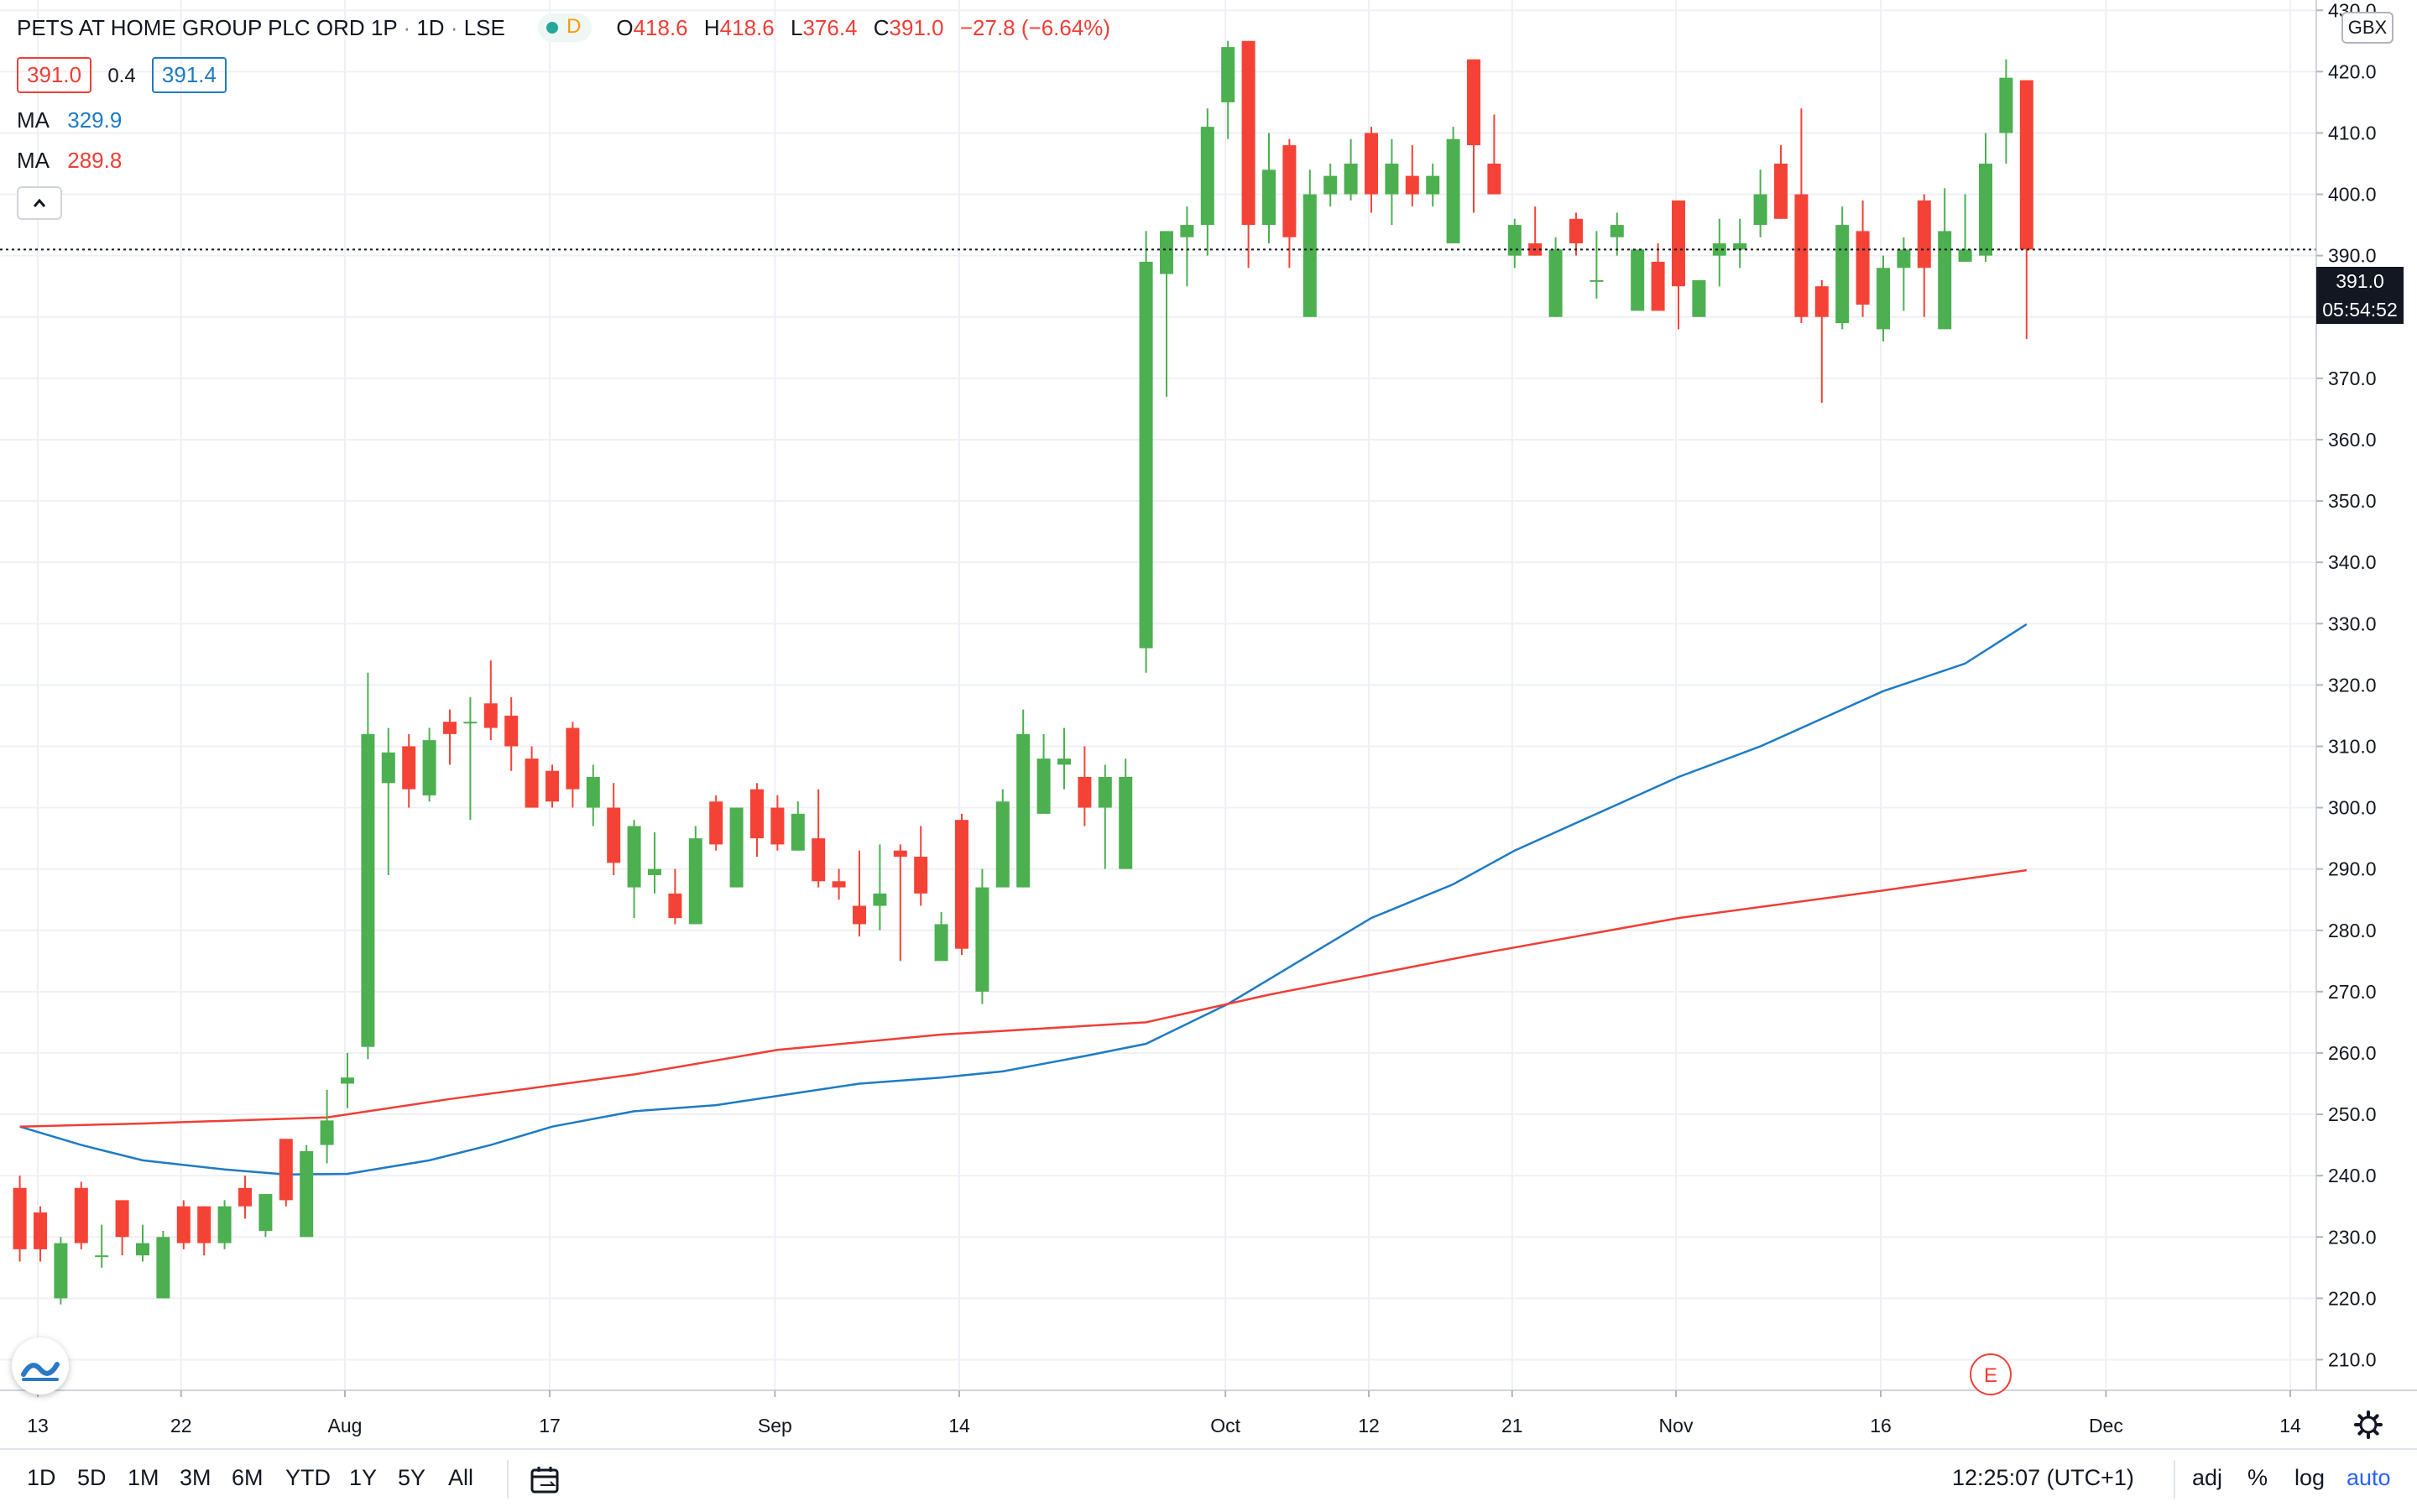 The height and width of the screenshot is (1512, 2417). Describe the element at coordinates (92, 1478) in the screenshot. I see `range-5d-button: 5D` at that location.